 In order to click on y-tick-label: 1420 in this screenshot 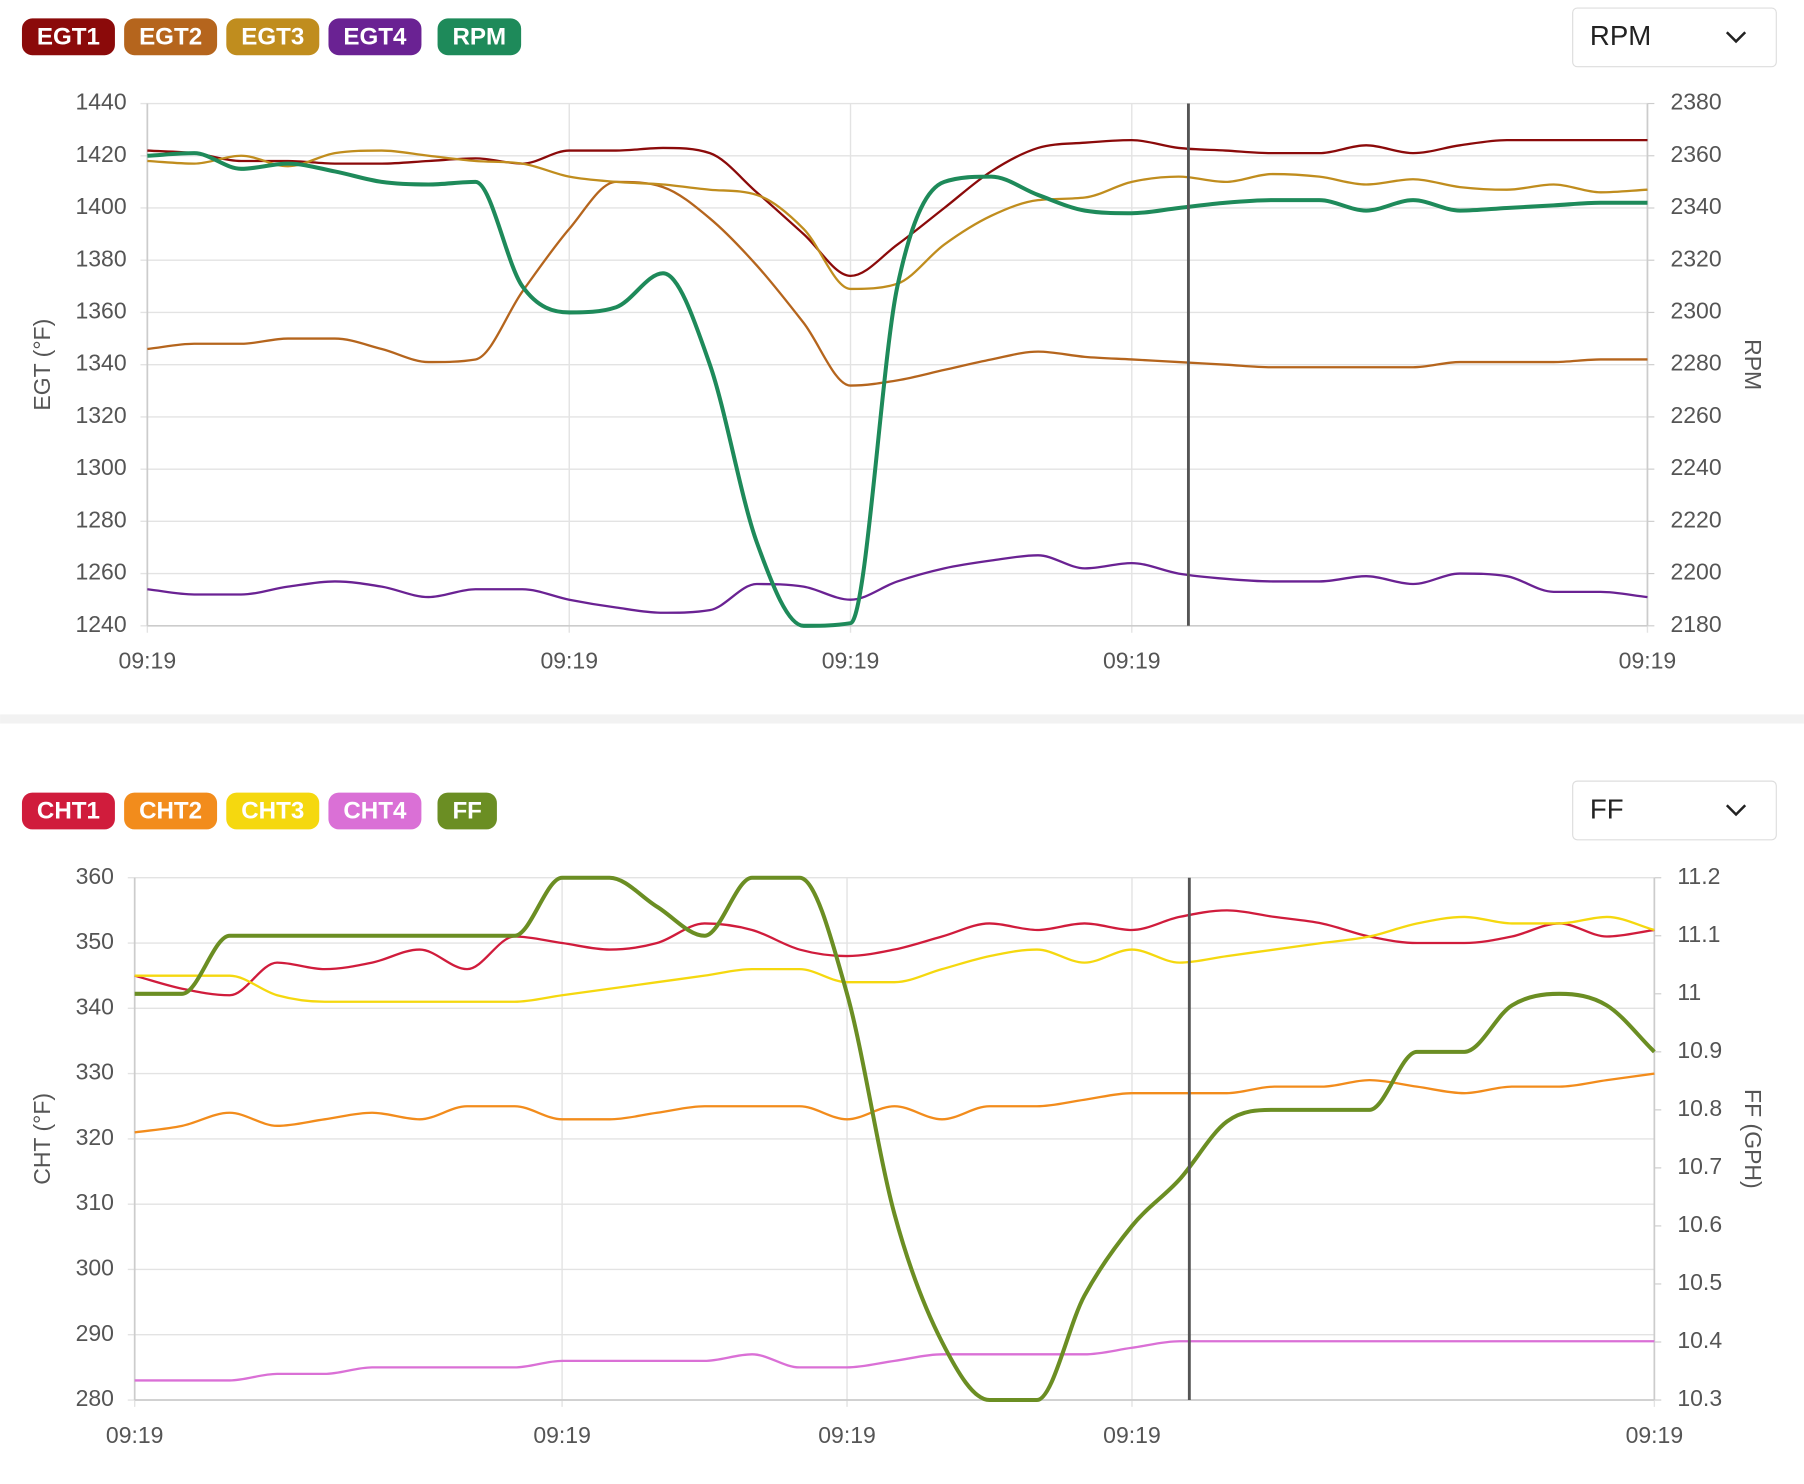, I will do `click(100, 154)`.